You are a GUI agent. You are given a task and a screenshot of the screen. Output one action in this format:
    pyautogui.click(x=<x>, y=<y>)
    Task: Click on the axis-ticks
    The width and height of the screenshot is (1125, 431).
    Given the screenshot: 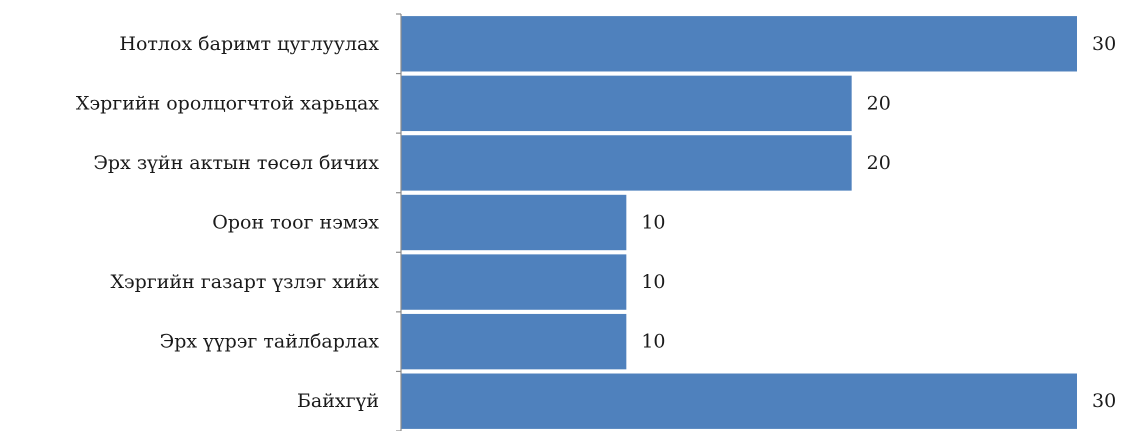 What is the action you would take?
    pyautogui.click(x=398, y=222)
    